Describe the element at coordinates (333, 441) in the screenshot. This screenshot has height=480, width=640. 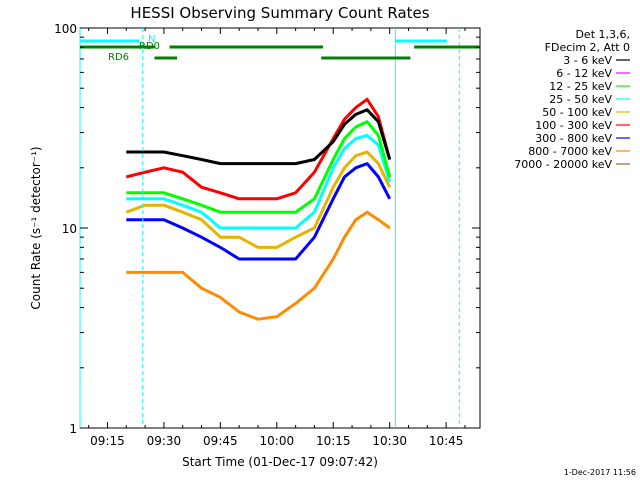
I see `x-tick-label: 10:15` at that location.